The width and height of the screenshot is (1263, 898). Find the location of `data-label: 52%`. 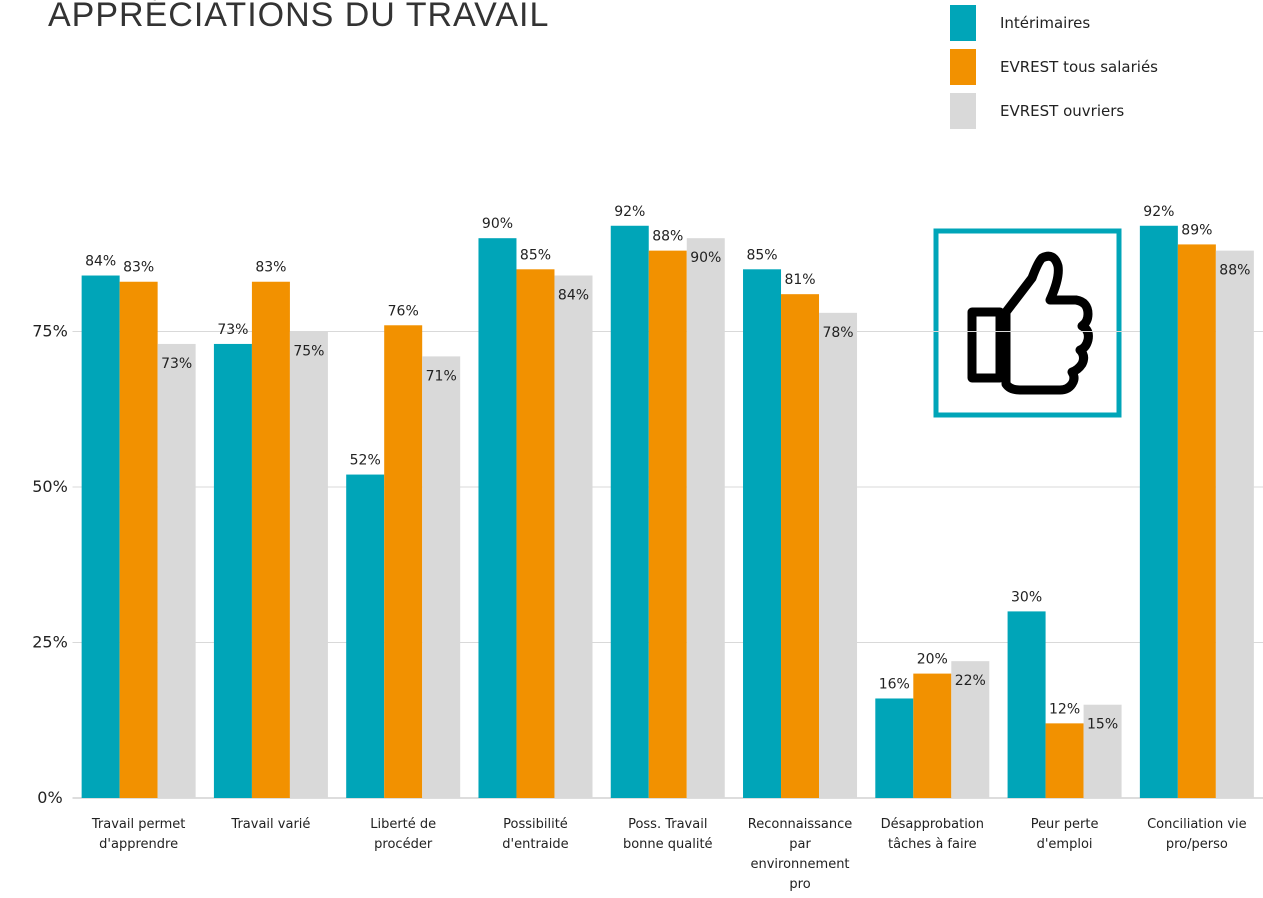

data-label: 52% is located at coordinates (365, 461).